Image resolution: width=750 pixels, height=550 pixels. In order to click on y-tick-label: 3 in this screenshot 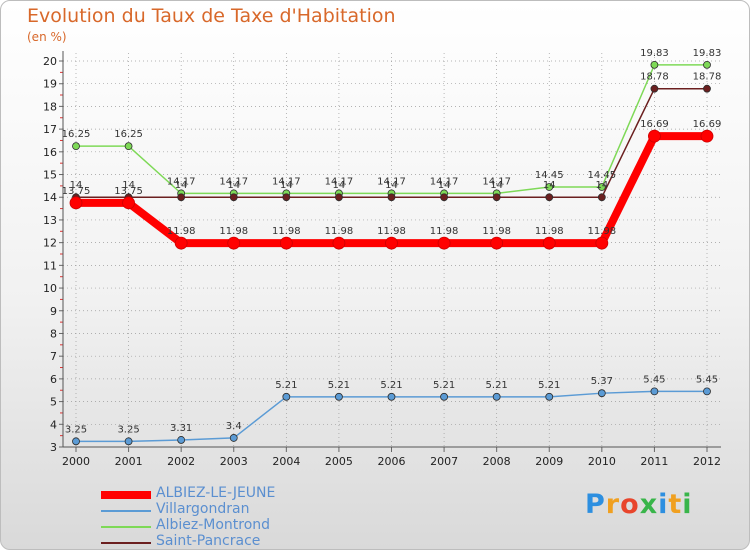, I will do `click(53, 447)`.